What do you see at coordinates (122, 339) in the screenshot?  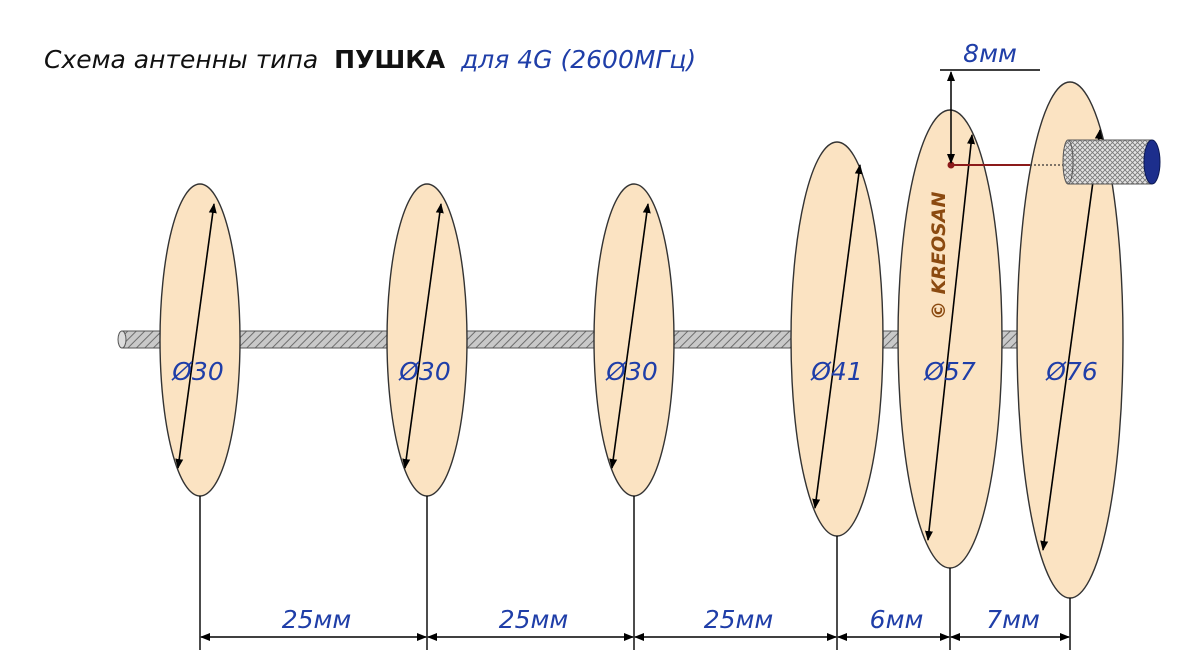 I see `boom-rod-start` at bounding box center [122, 339].